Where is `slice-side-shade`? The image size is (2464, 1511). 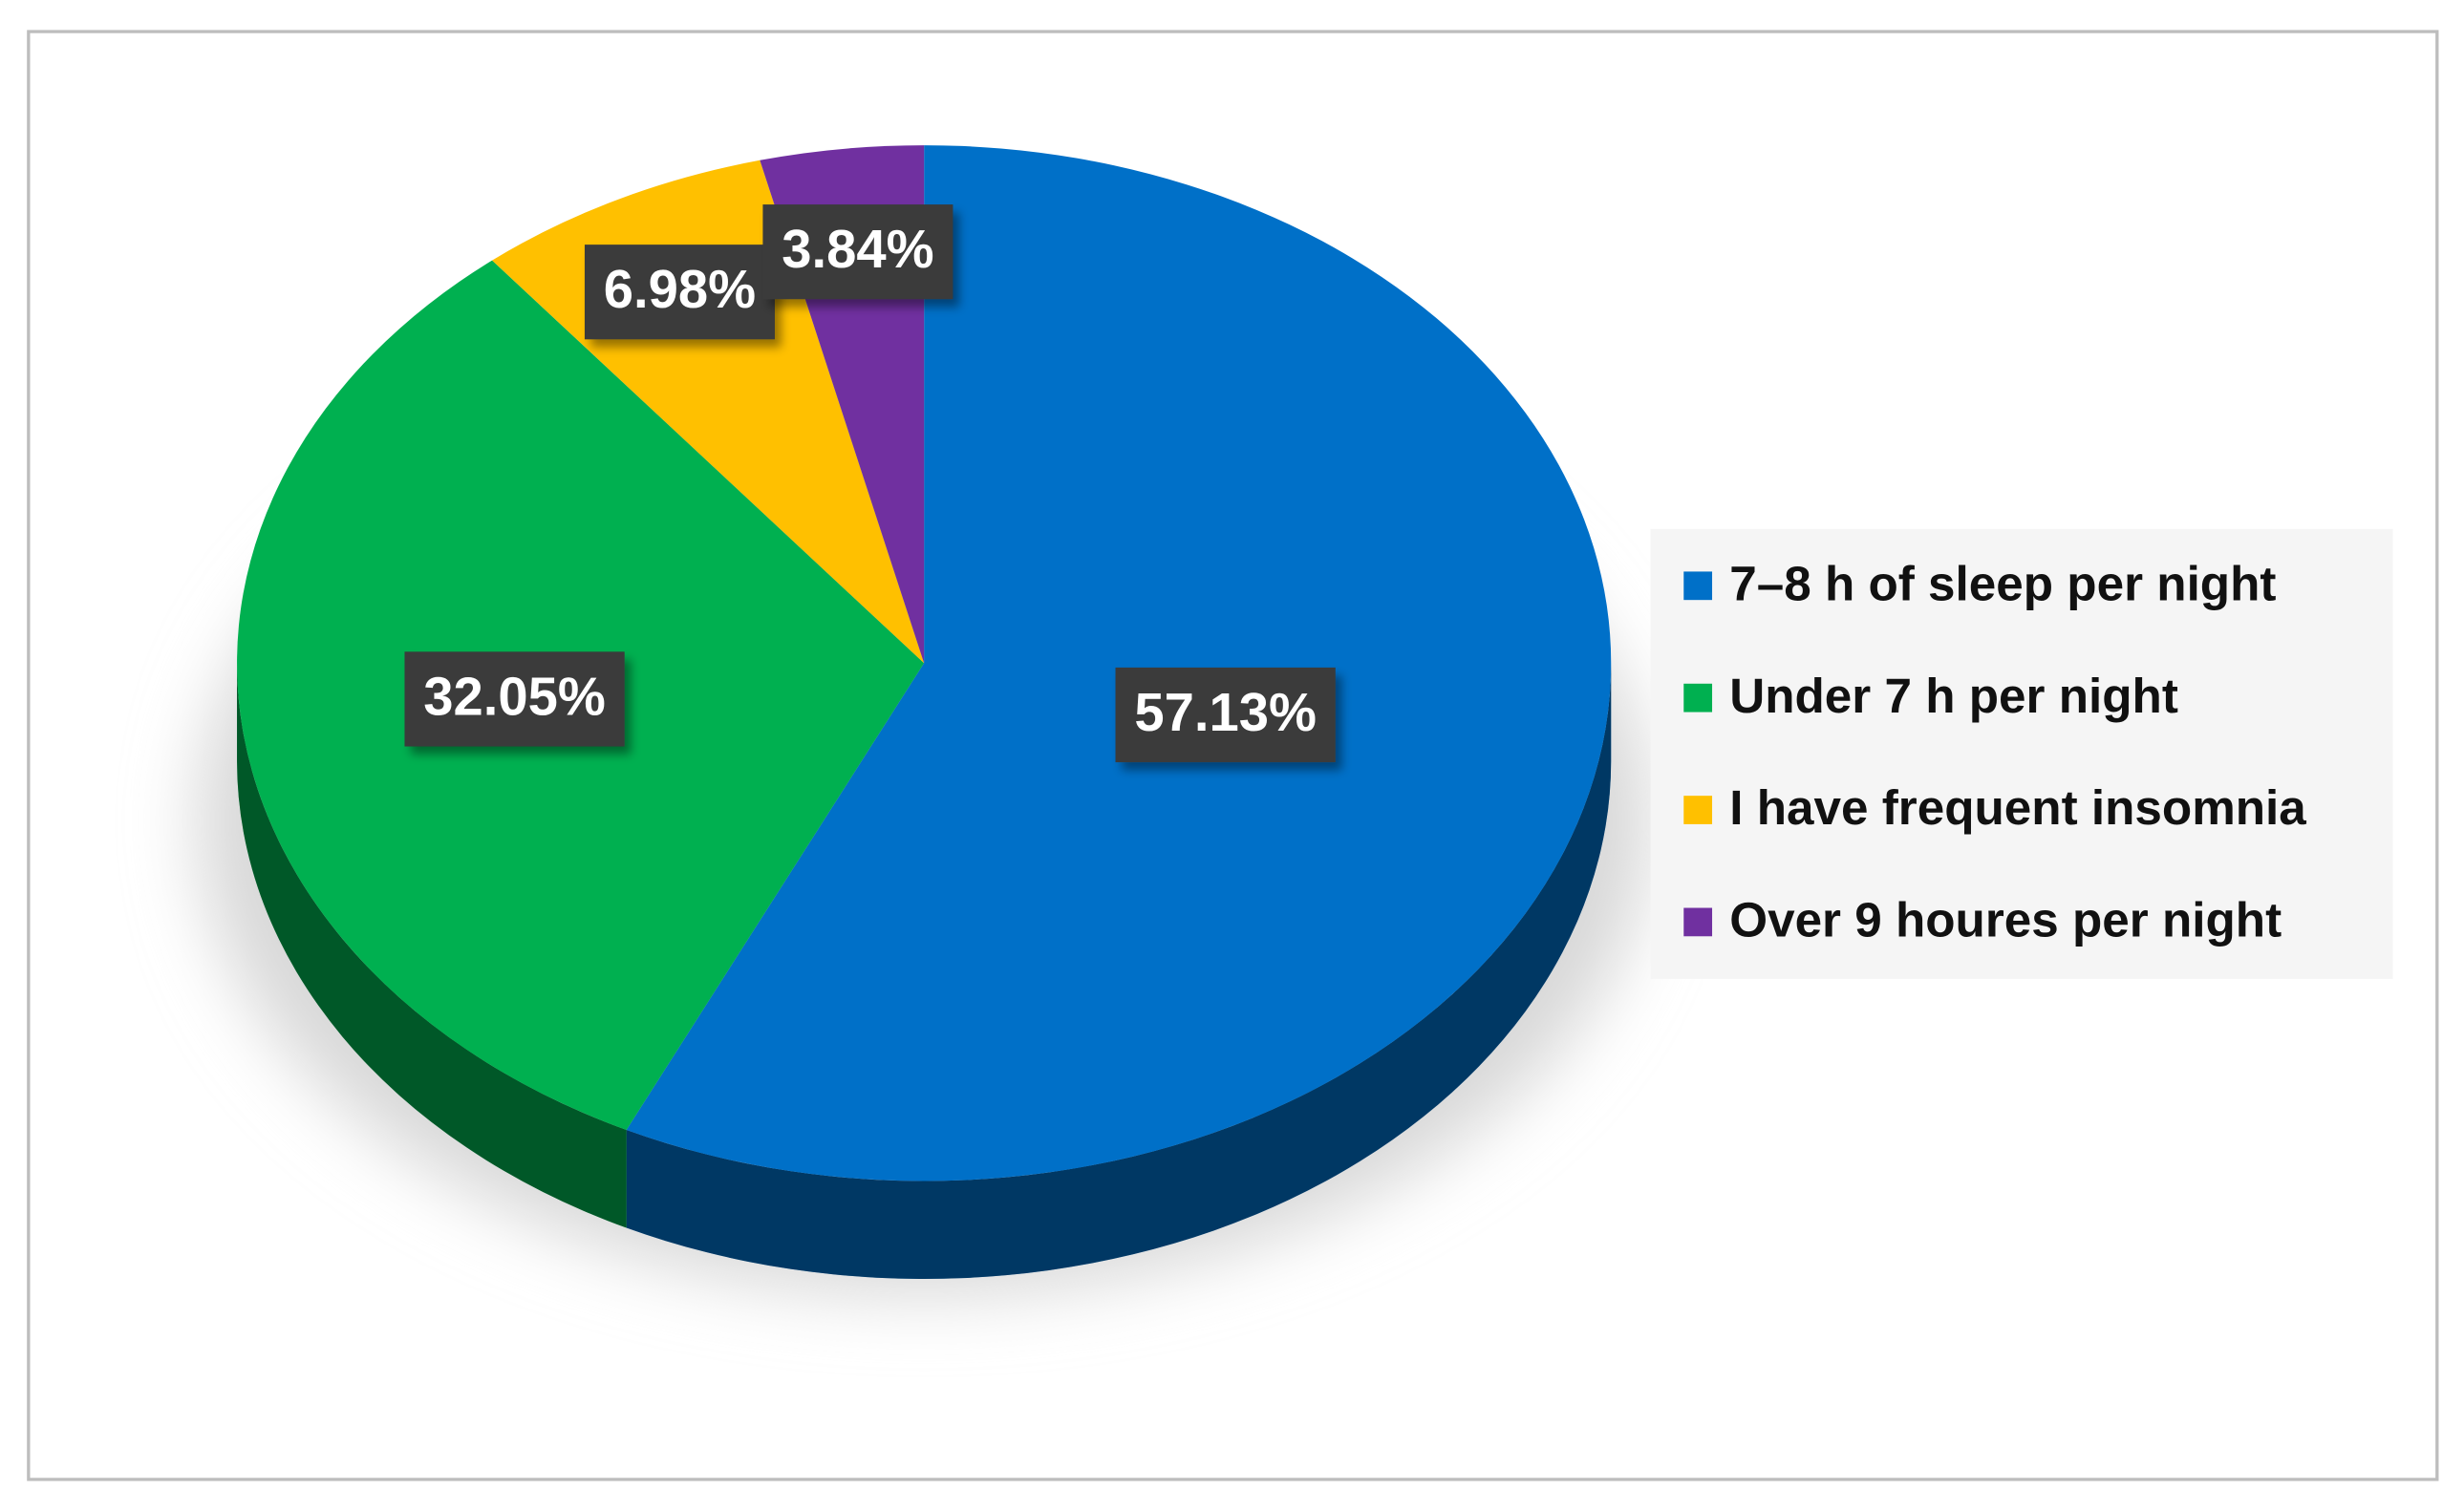
slice-side-shade is located at coordinates (432, 945).